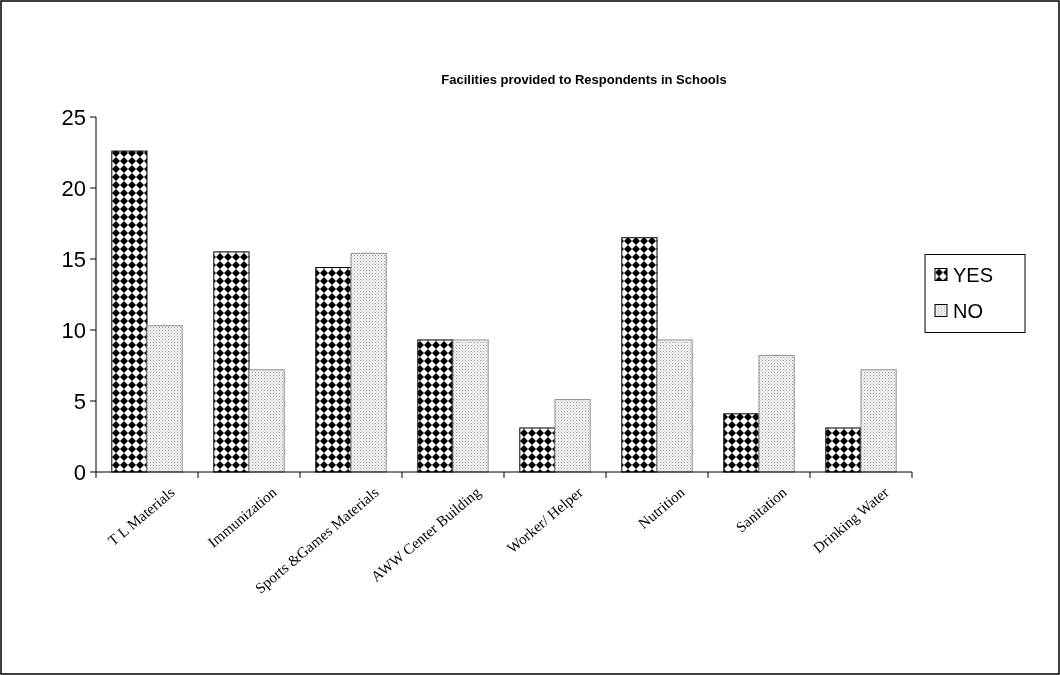 The height and width of the screenshot is (675, 1060). Describe the element at coordinates (73, 188) in the screenshot. I see `y-tick-label: 20` at that location.